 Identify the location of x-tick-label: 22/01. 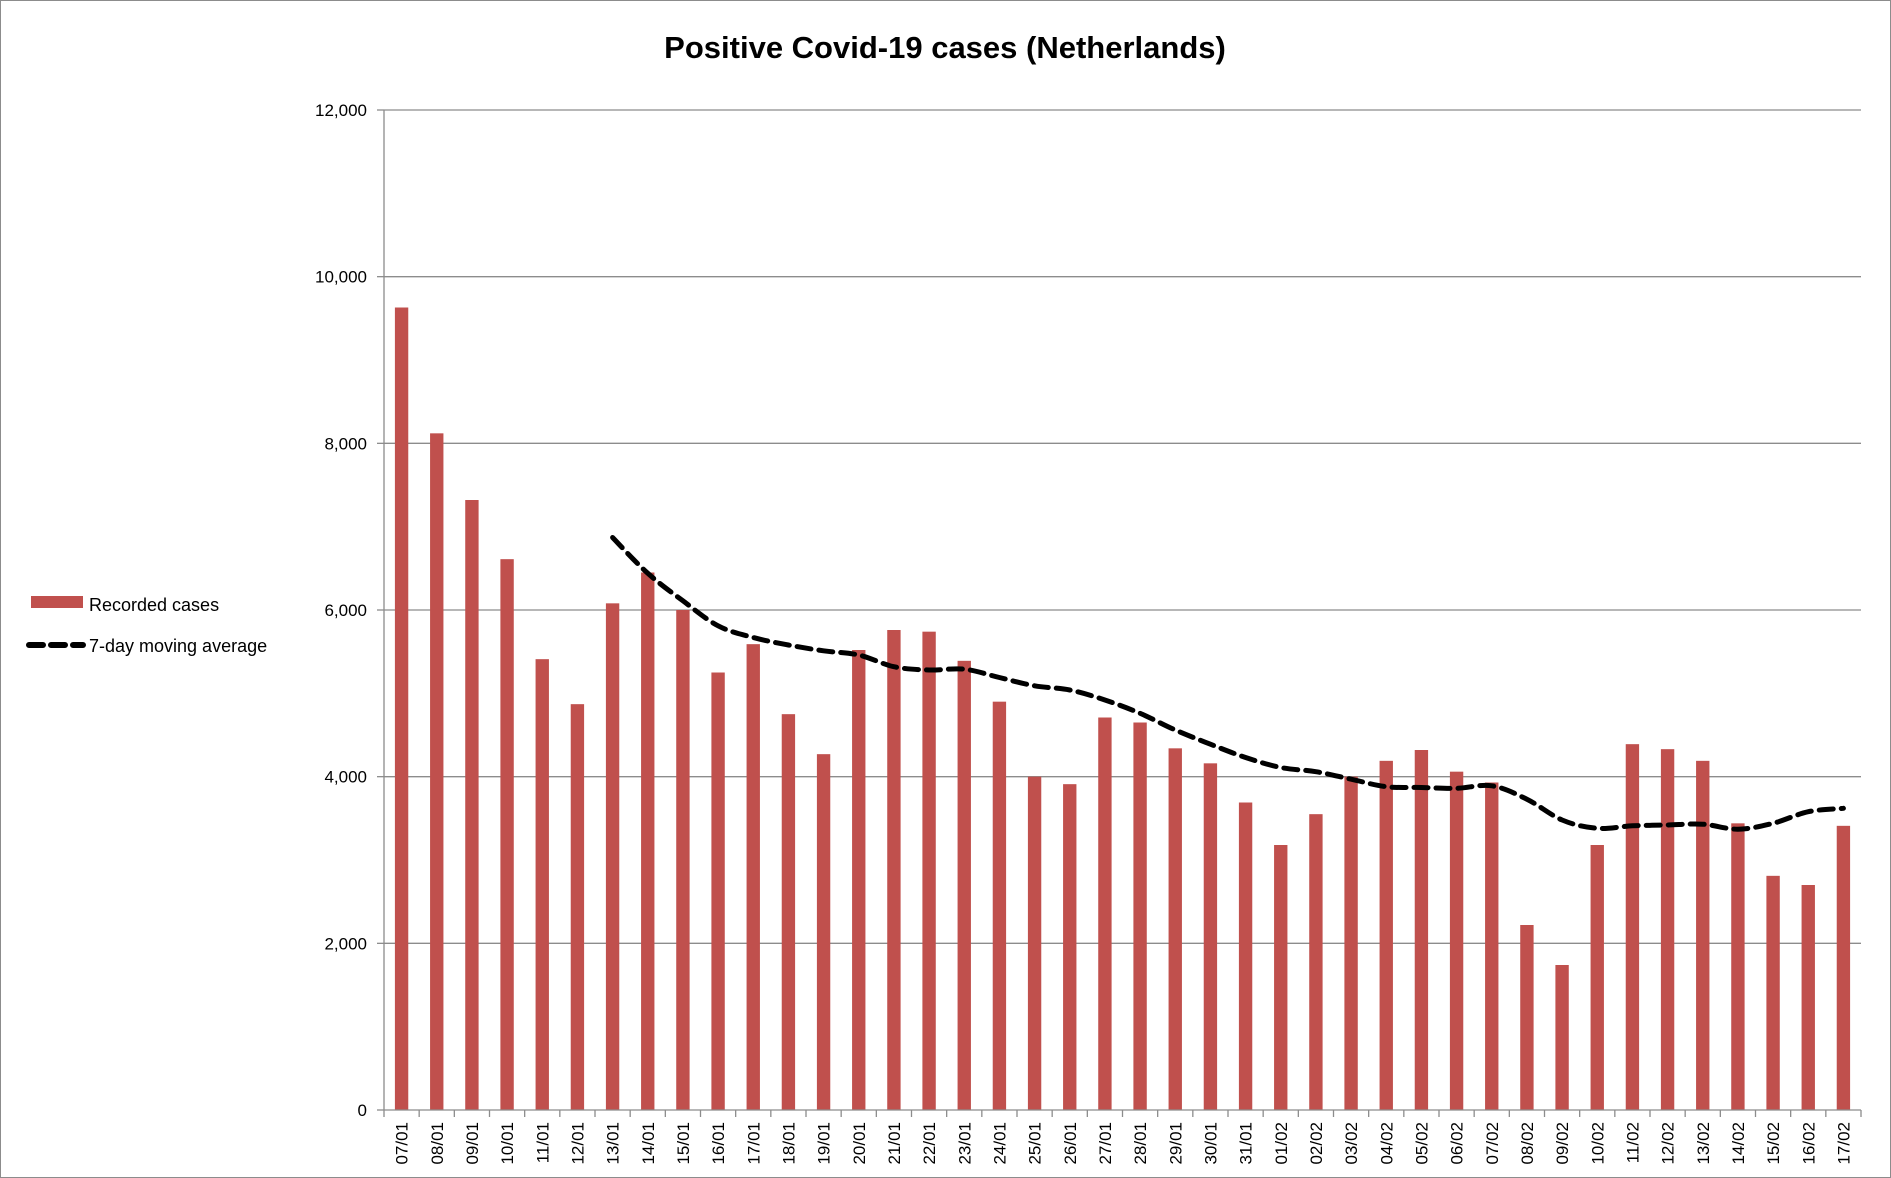
(929, 1143).